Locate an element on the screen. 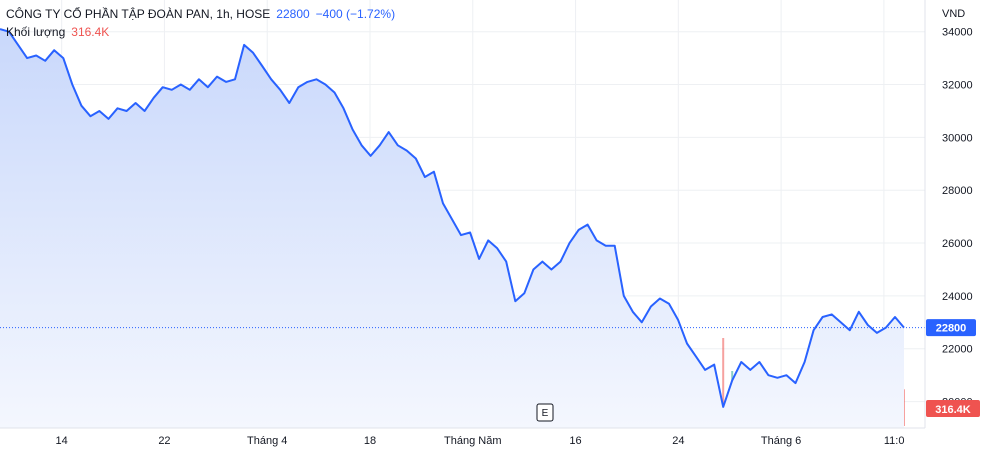 The image size is (993, 457). volume-value: 316.4K is located at coordinates (90, 32).